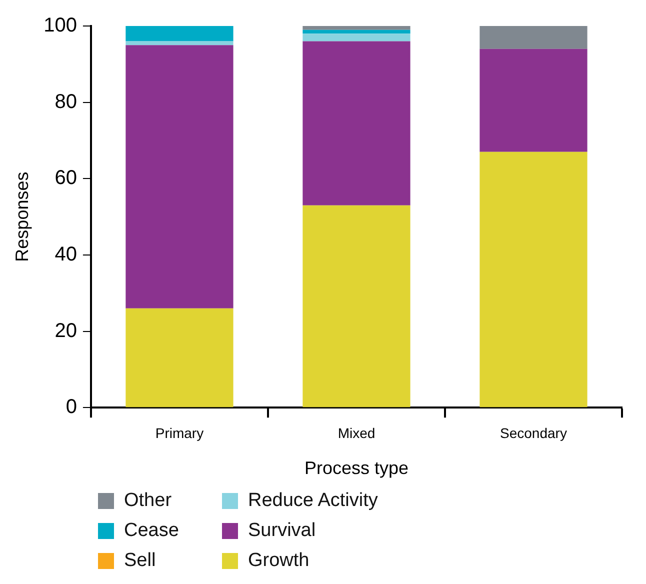  What do you see at coordinates (313, 501) in the screenshot?
I see `legend-label: Reduce Activity` at bounding box center [313, 501].